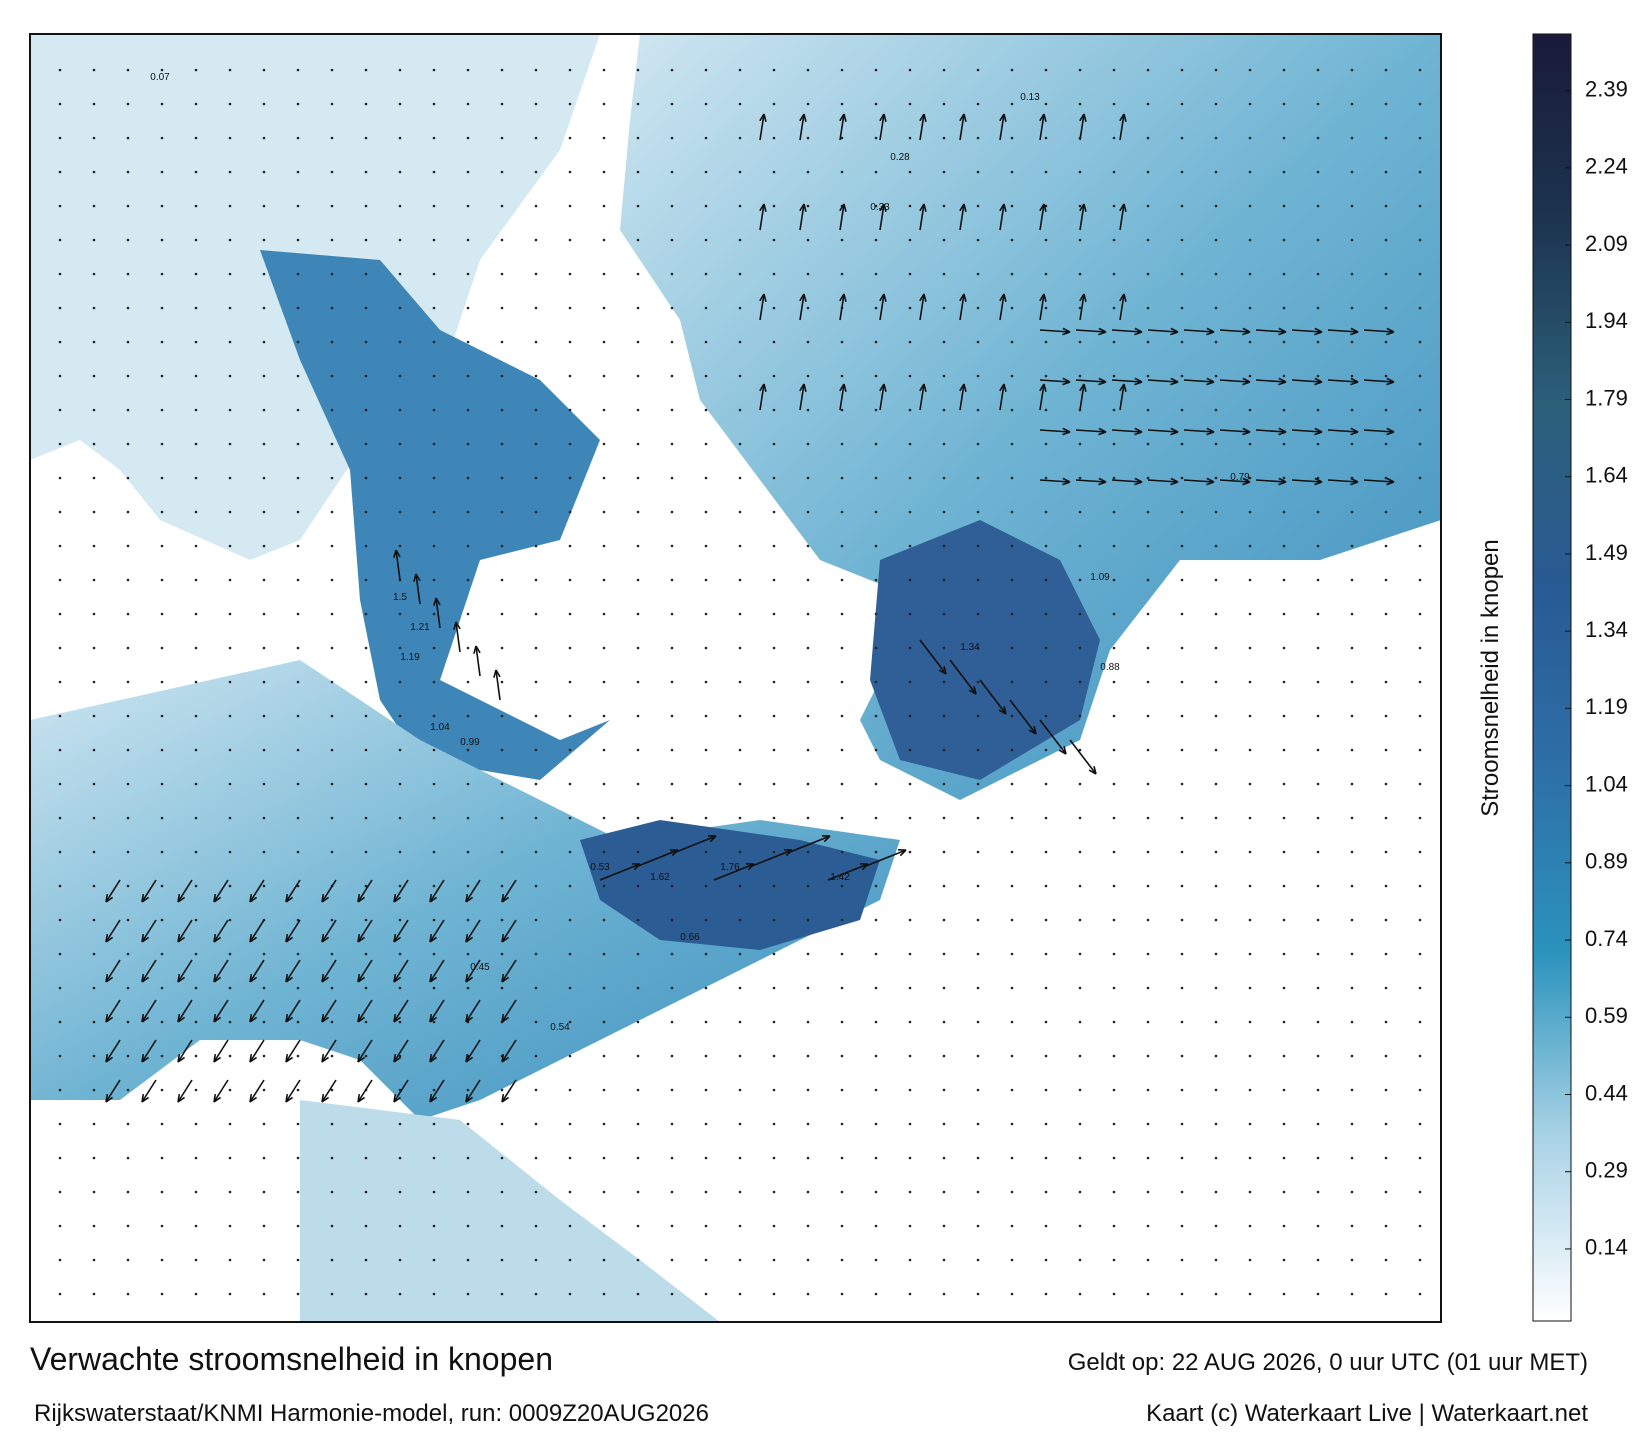  Describe the element at coordinates (1606, 629) in the screenshot. I see `colorbar-tick-label: 1.34` at that location.